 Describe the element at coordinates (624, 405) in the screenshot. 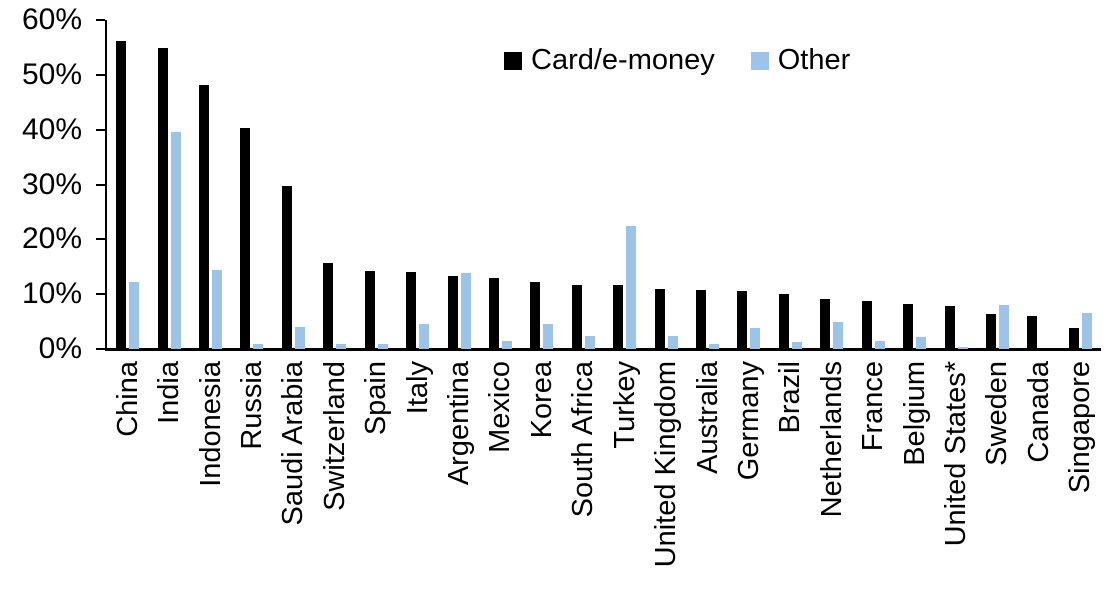

I see `x-axis-label-text: Turkey` at that location.